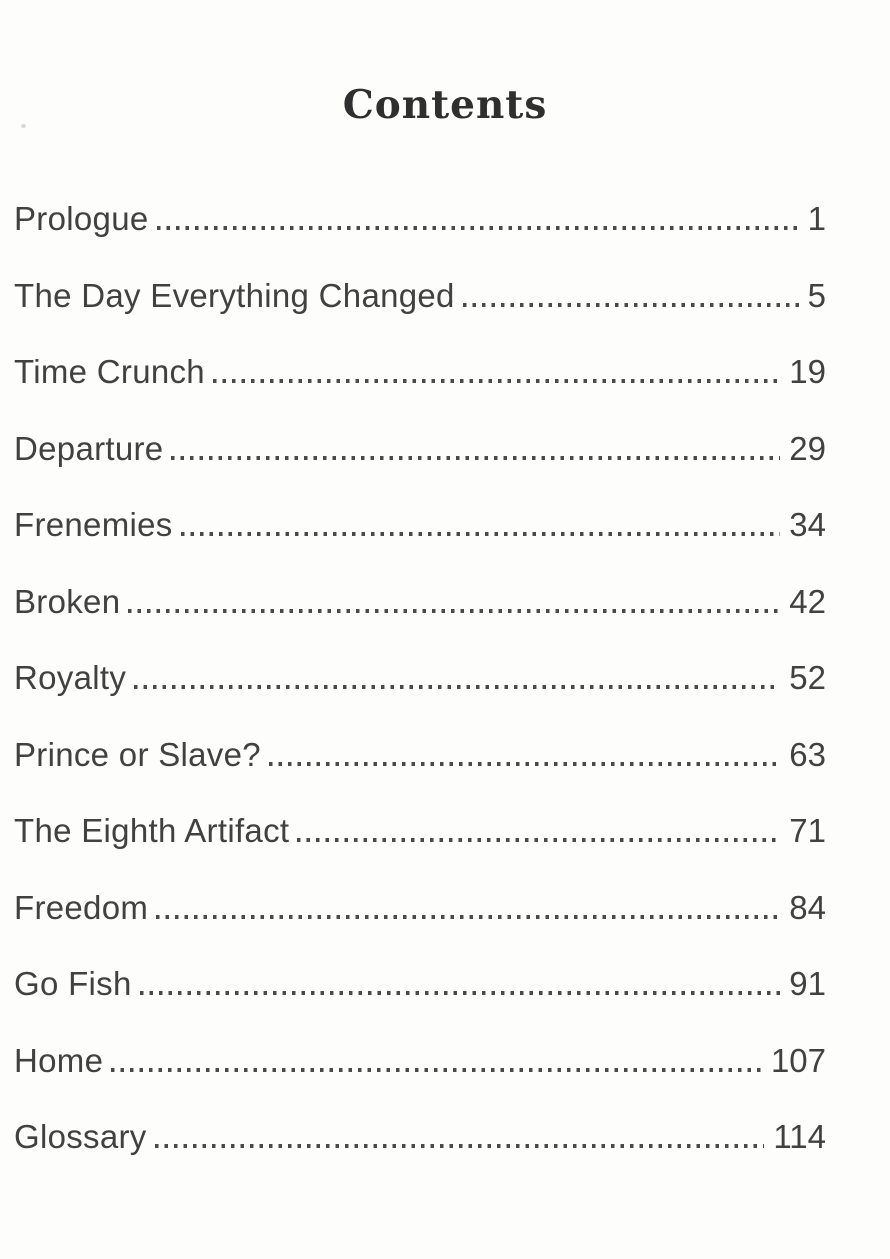 The height and width of the screenshot is (1259, 890). What do you see at coordinates (807, 831) in the screenshot?
I see `toc-entry-page: 71` at bounding box center [807, 831].